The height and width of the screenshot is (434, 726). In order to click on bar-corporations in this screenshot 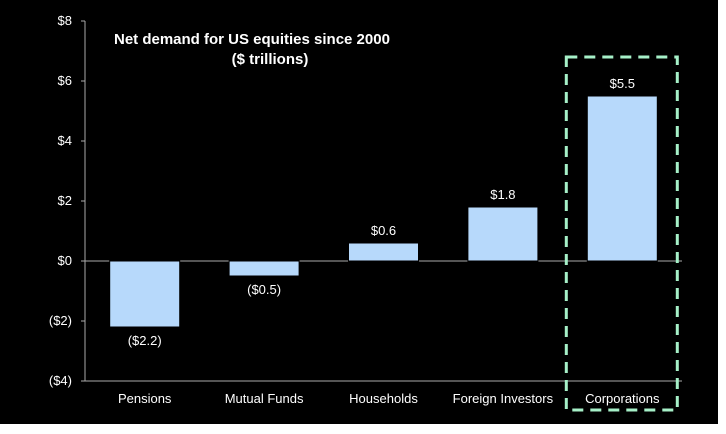, I will do `click(622, 178)`.